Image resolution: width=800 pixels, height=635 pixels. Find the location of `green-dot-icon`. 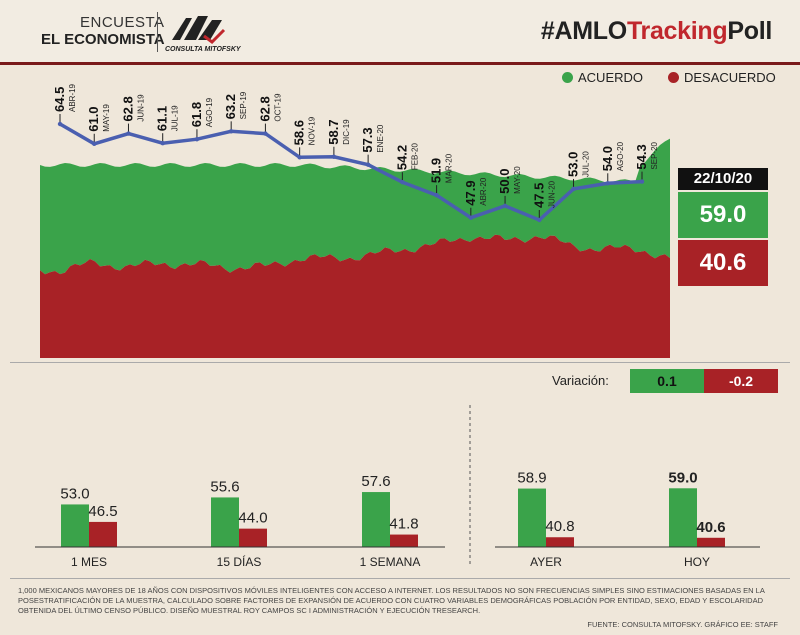

green-dot-icon is located at coordinates (567, 77).